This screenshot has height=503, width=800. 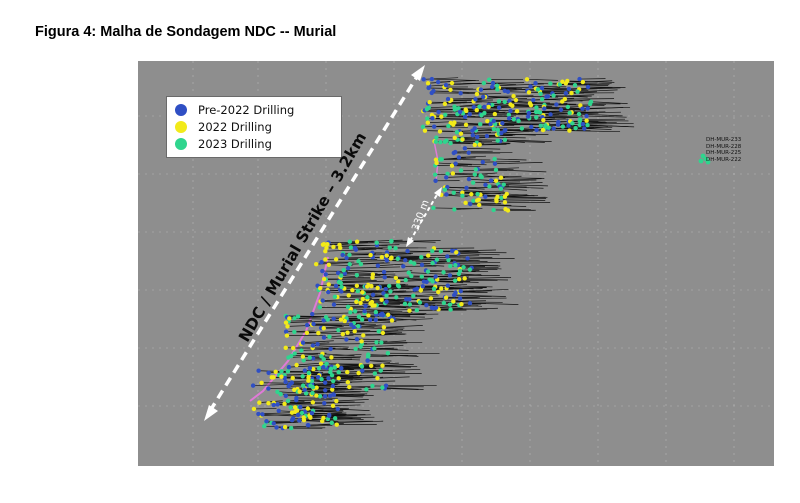 I want to click on legend-label: 2023 Drilling, so click(x=235, y=144).